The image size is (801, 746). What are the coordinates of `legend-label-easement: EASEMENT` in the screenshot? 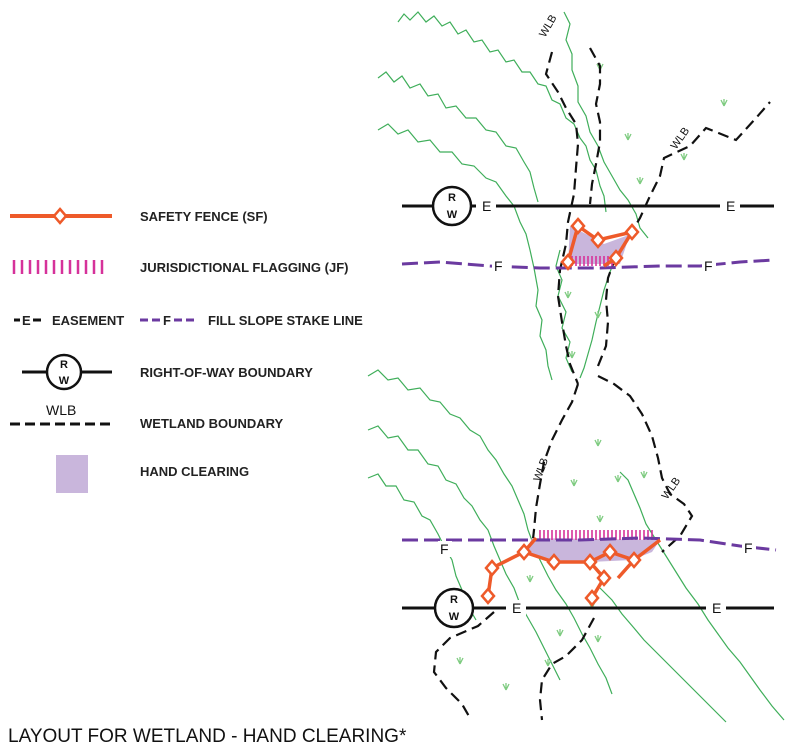 It's located at (88, 320).